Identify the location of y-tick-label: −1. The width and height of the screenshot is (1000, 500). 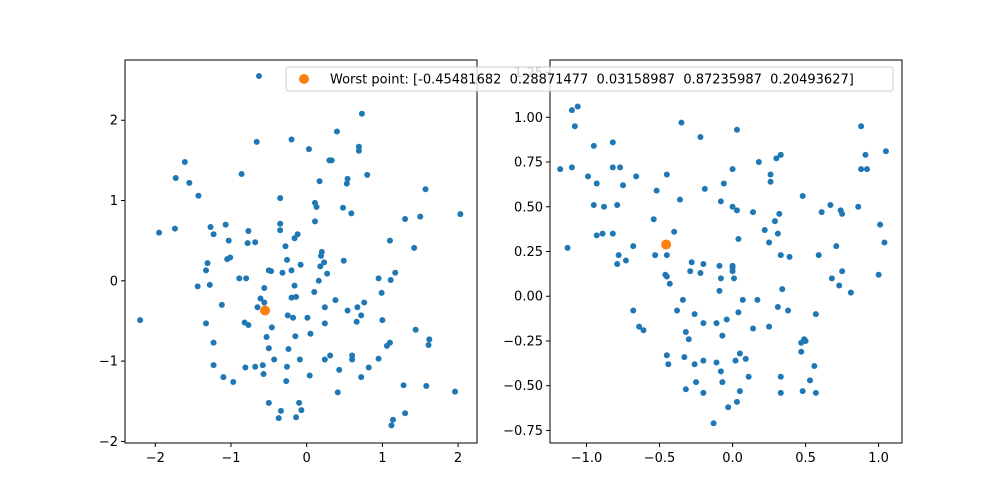
(108, 362).